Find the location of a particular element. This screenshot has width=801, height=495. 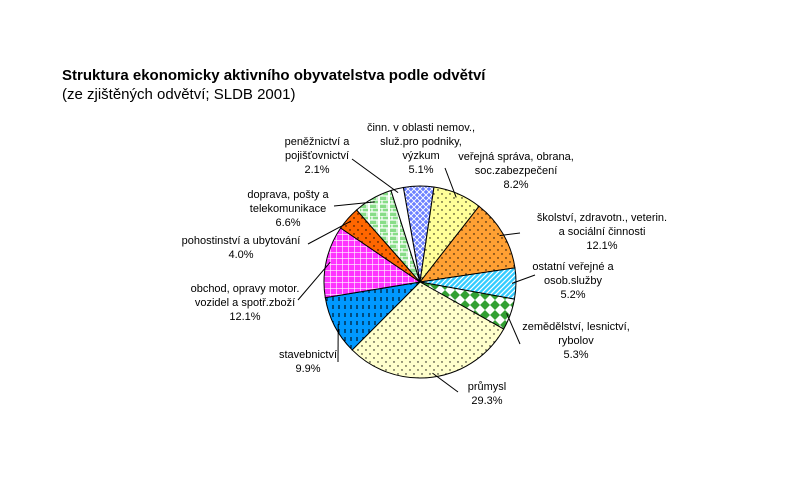

slice-value-label: 29.3% is located at coordinates (486, 401).